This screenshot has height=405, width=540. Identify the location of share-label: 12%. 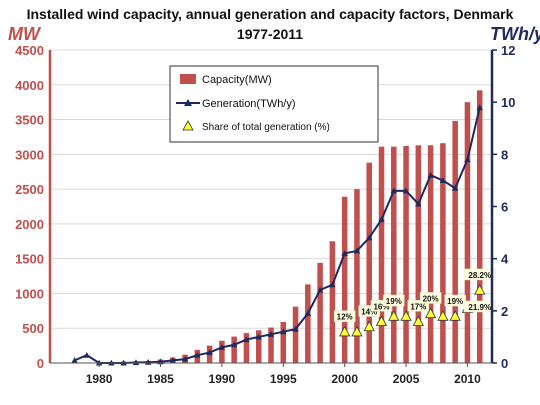
(345, 317).